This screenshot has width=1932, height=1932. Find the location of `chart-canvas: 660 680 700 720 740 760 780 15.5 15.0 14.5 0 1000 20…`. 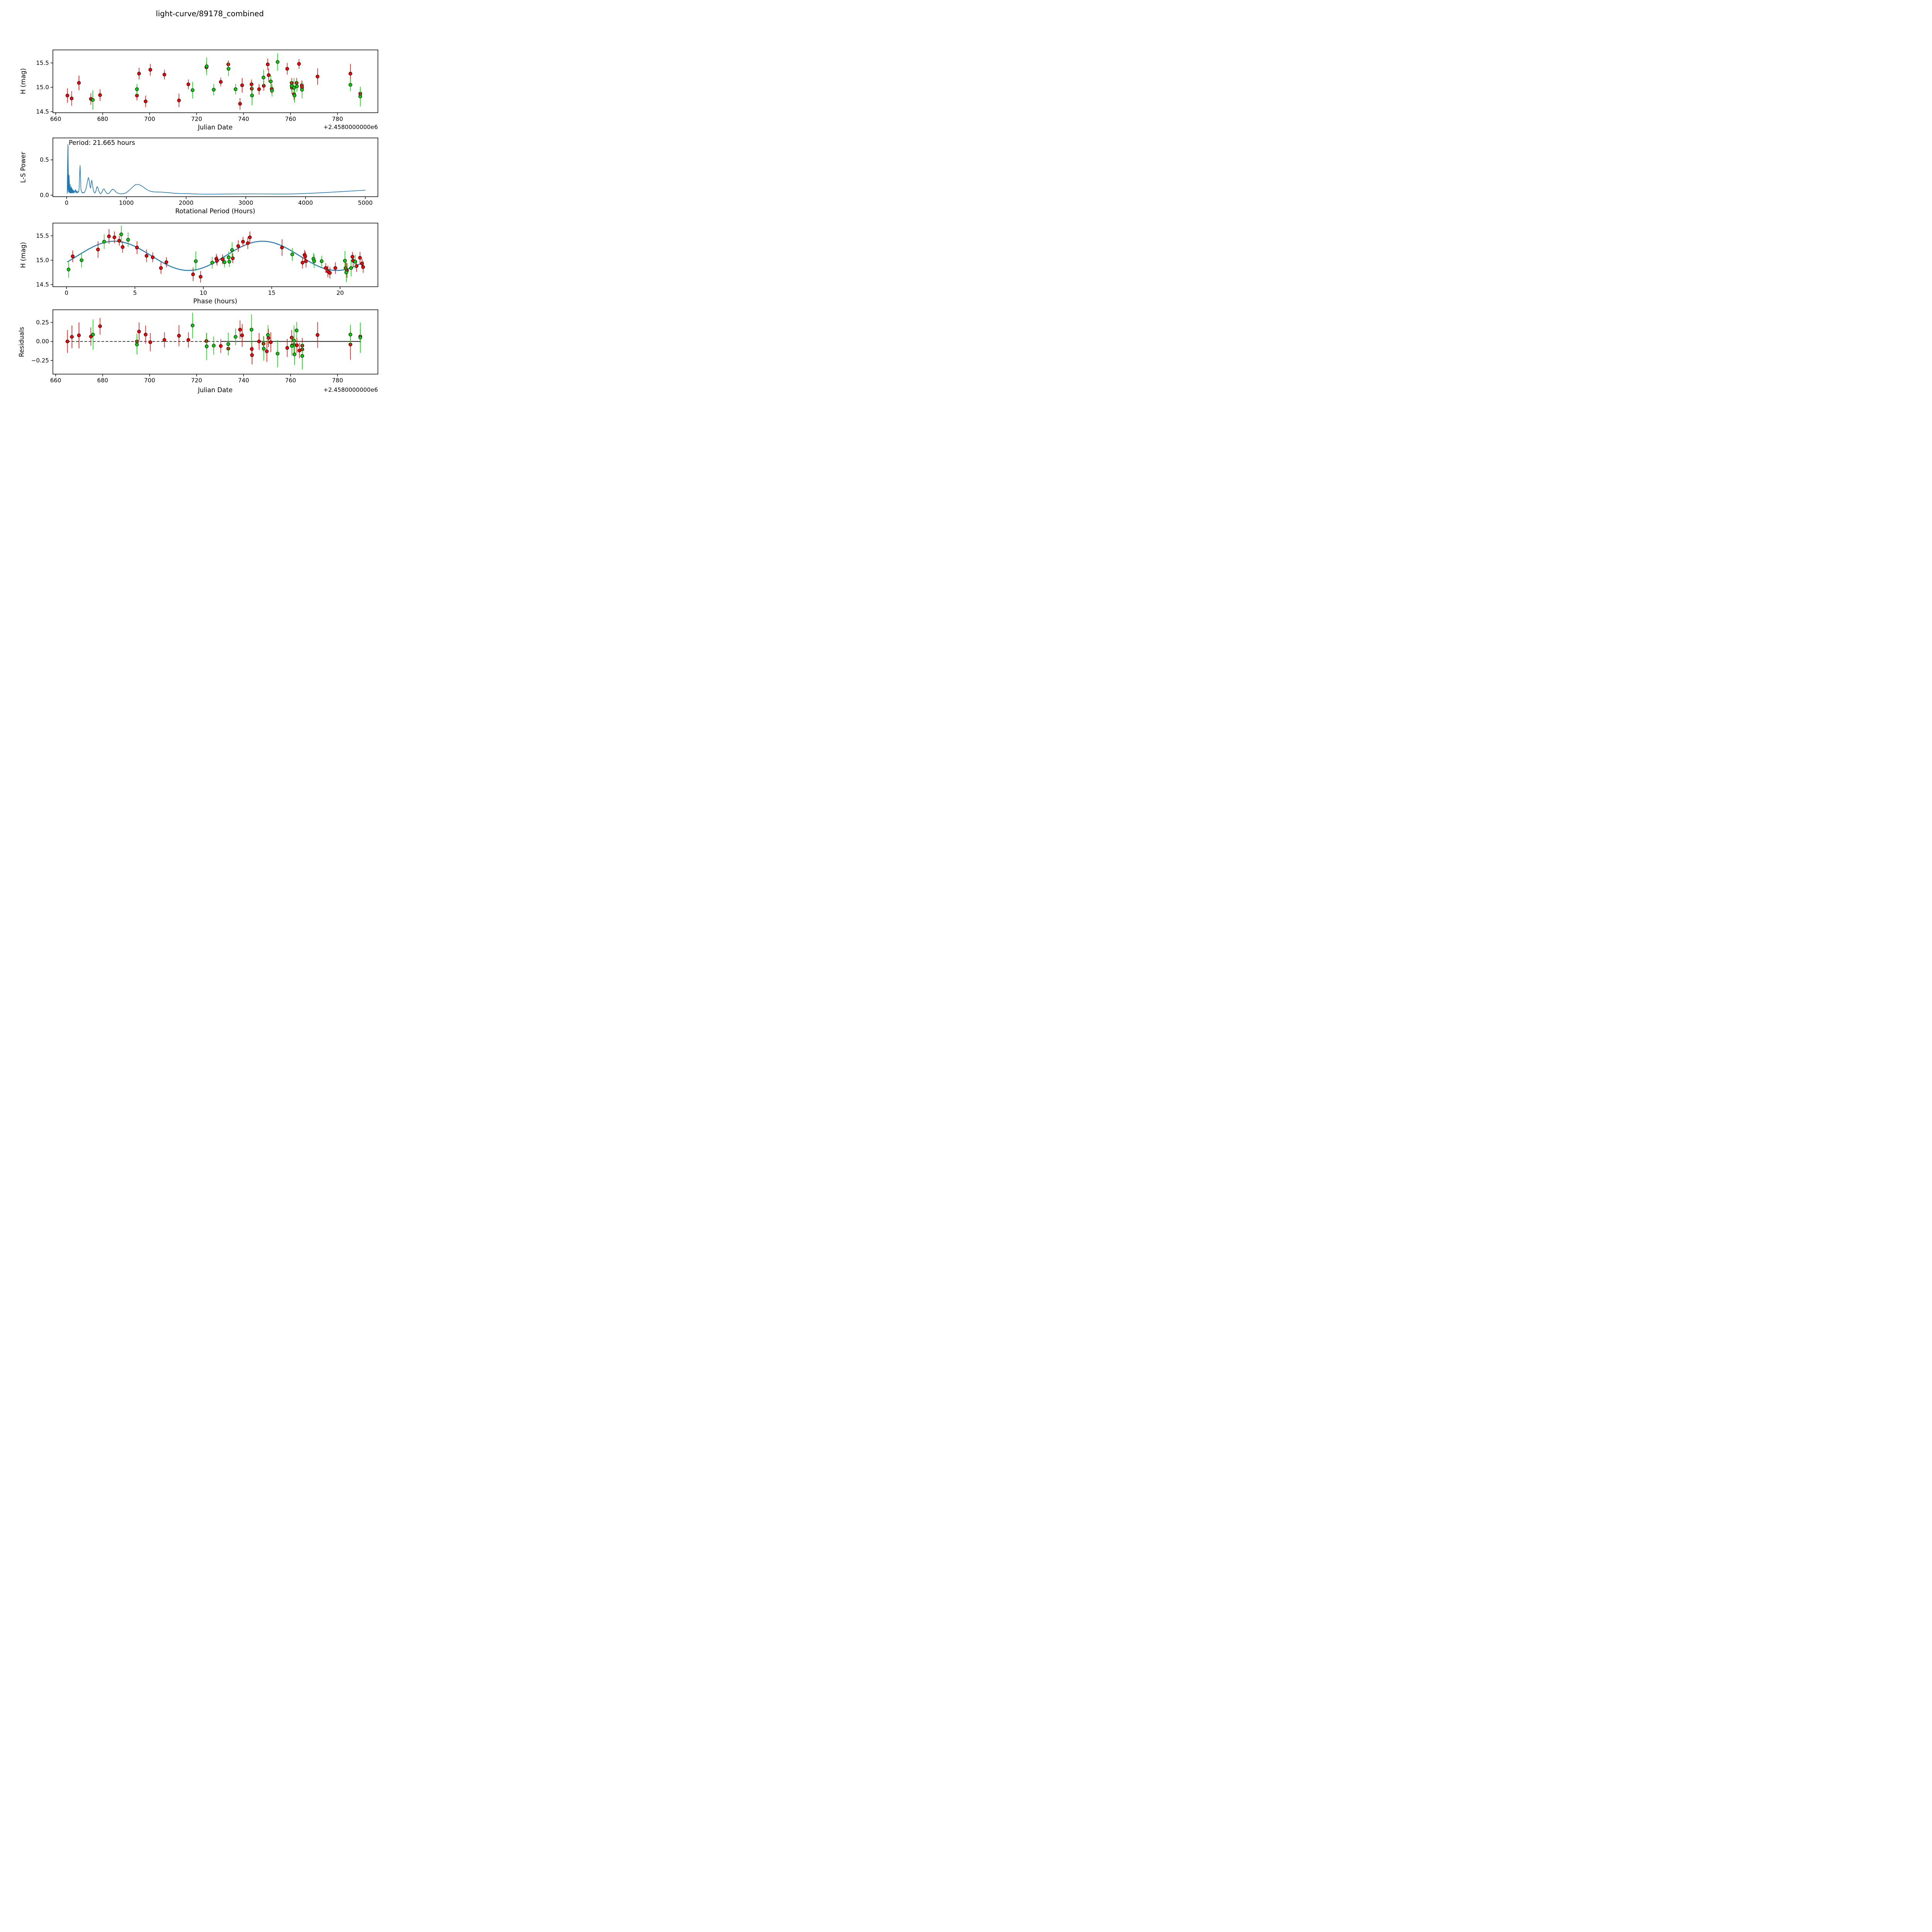

chart-canvas: 660 680 700 720 740 760 780 15.5 15.0 14.5 0 1000 20… is located at coordinates (205, 216).